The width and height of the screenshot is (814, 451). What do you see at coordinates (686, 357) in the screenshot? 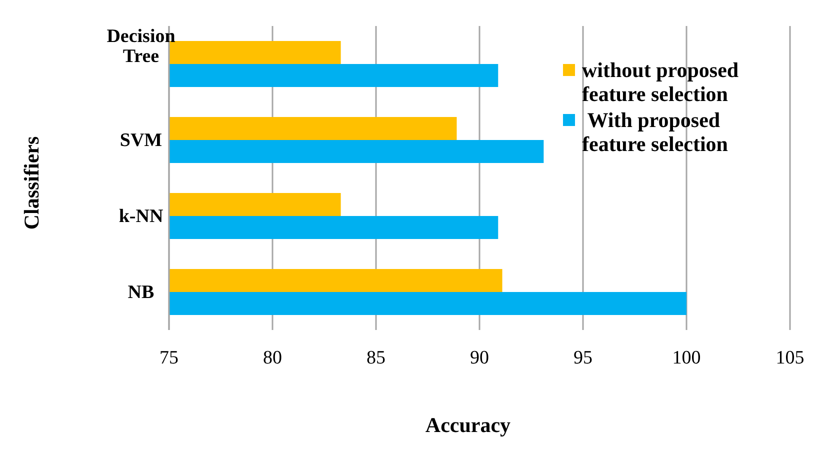
I see `x-tick-label: 100` at bounding box center [686, 357].